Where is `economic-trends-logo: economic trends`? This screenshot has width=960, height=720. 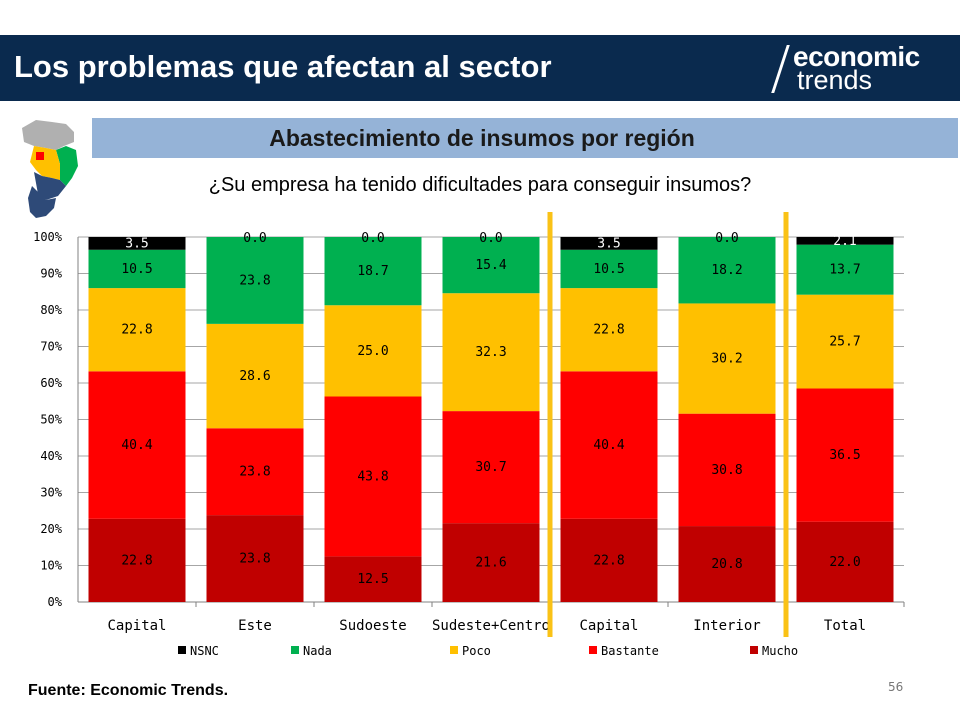
economic-trends-logo: economic trends is located at coordinates (863, 68).